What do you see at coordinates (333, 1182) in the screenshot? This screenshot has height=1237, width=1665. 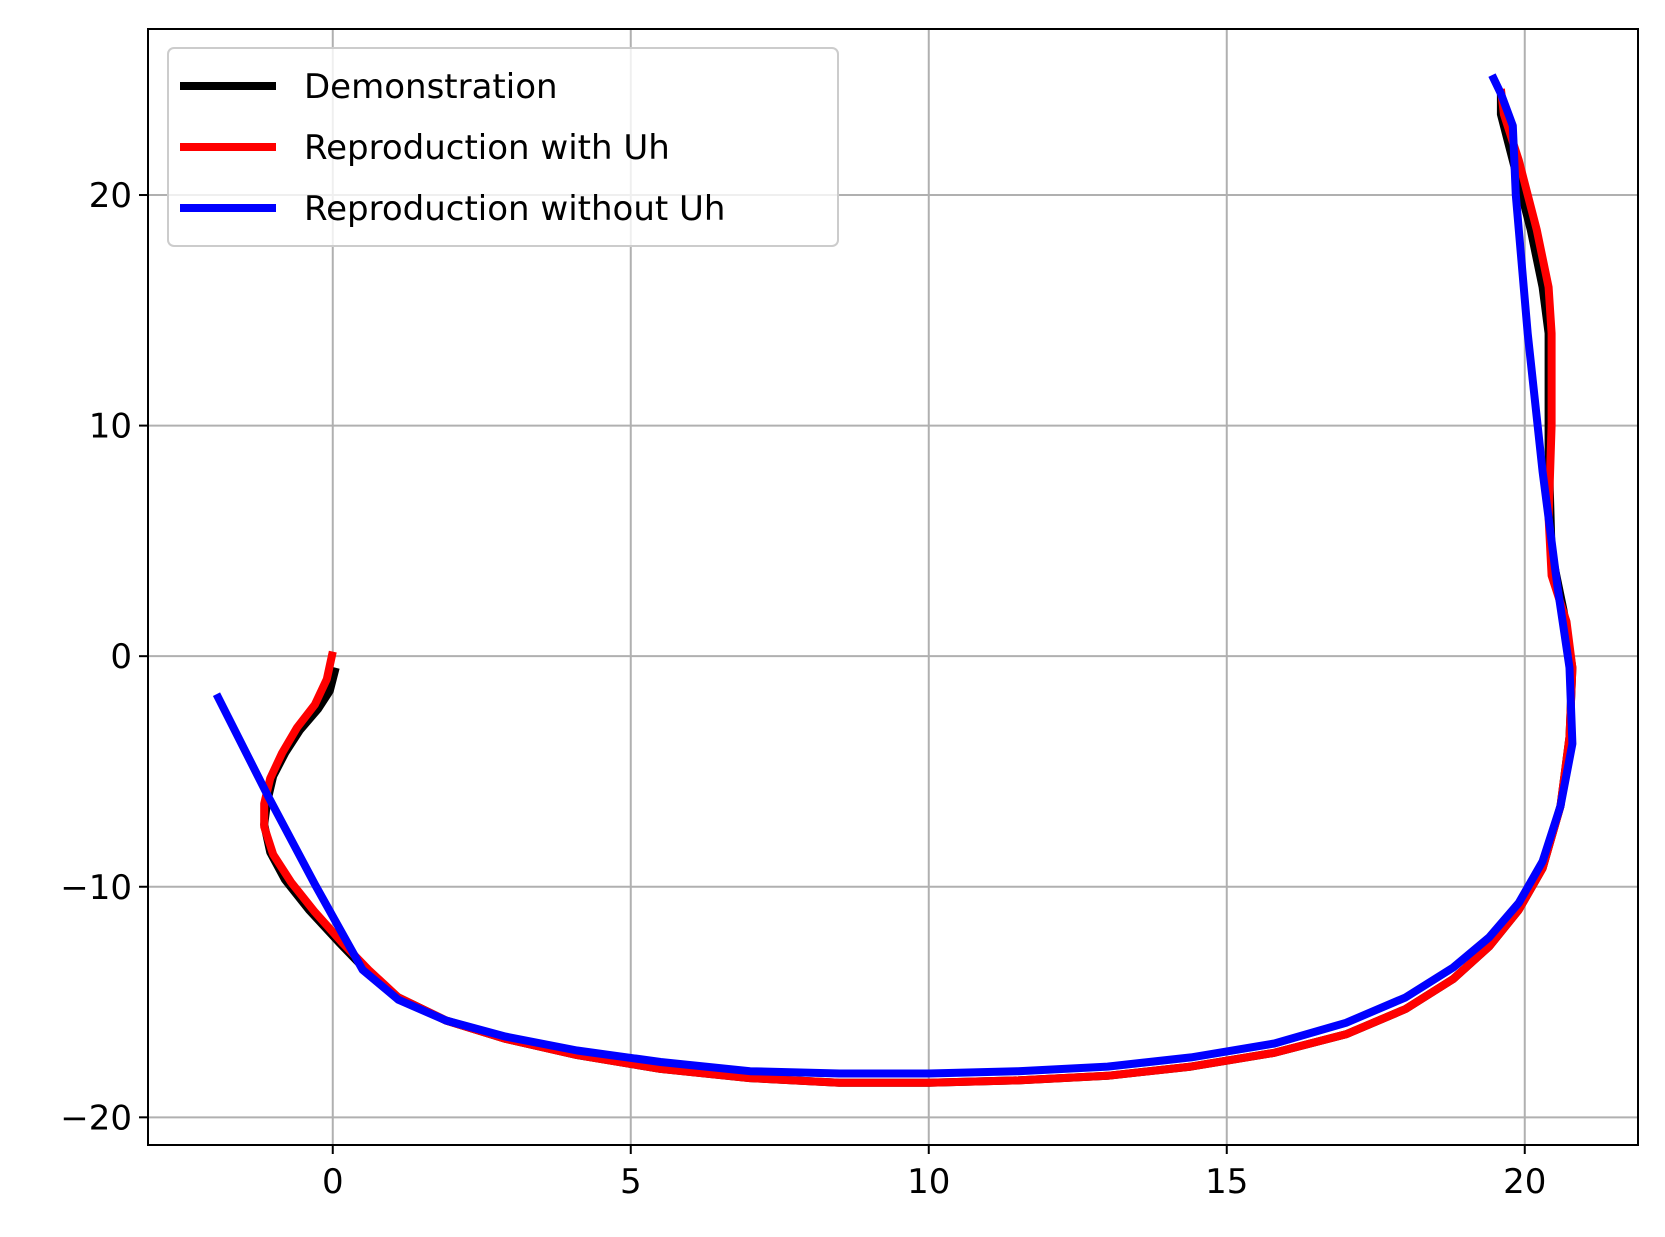 I see `x-tick-label: 0` at bounding box center [333, 1182].